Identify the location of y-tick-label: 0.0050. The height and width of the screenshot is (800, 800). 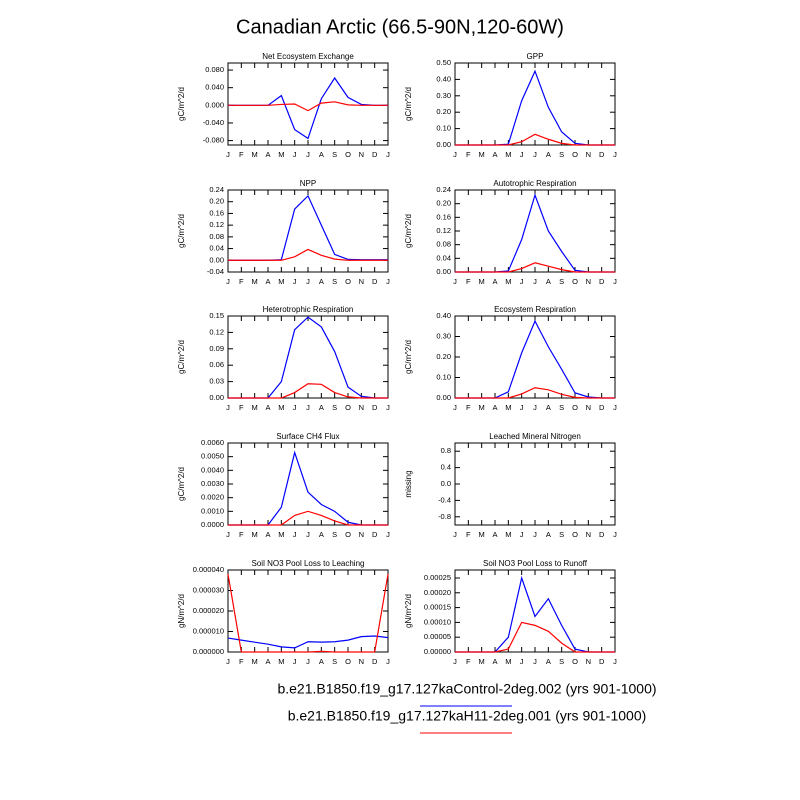
(212, 456).